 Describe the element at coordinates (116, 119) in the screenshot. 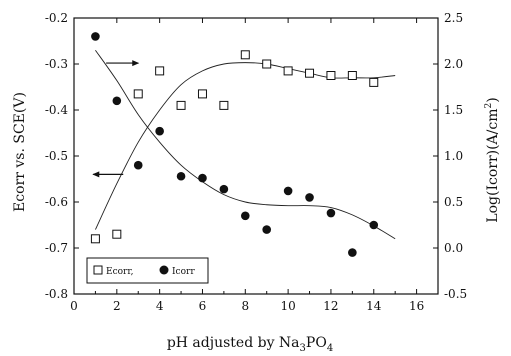

I see `axis-indicator-arrows` at that location.